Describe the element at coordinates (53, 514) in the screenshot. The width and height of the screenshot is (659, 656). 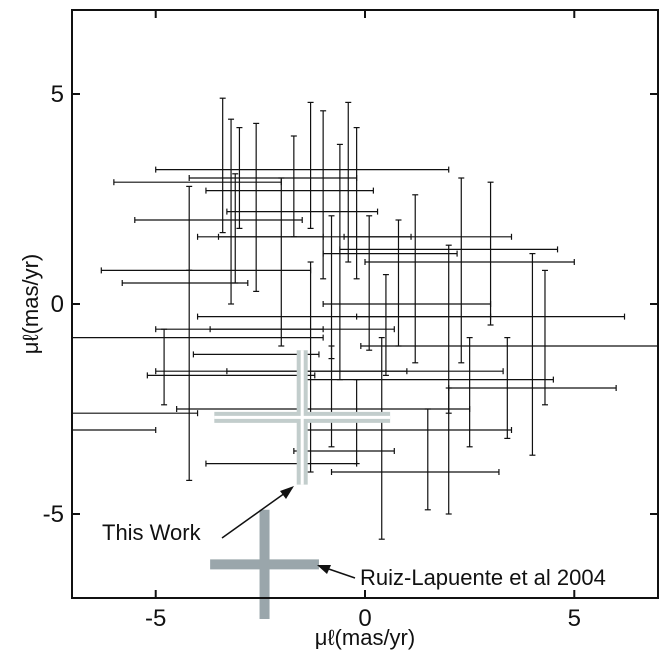
I see `y-tick-label: -5` at that location.